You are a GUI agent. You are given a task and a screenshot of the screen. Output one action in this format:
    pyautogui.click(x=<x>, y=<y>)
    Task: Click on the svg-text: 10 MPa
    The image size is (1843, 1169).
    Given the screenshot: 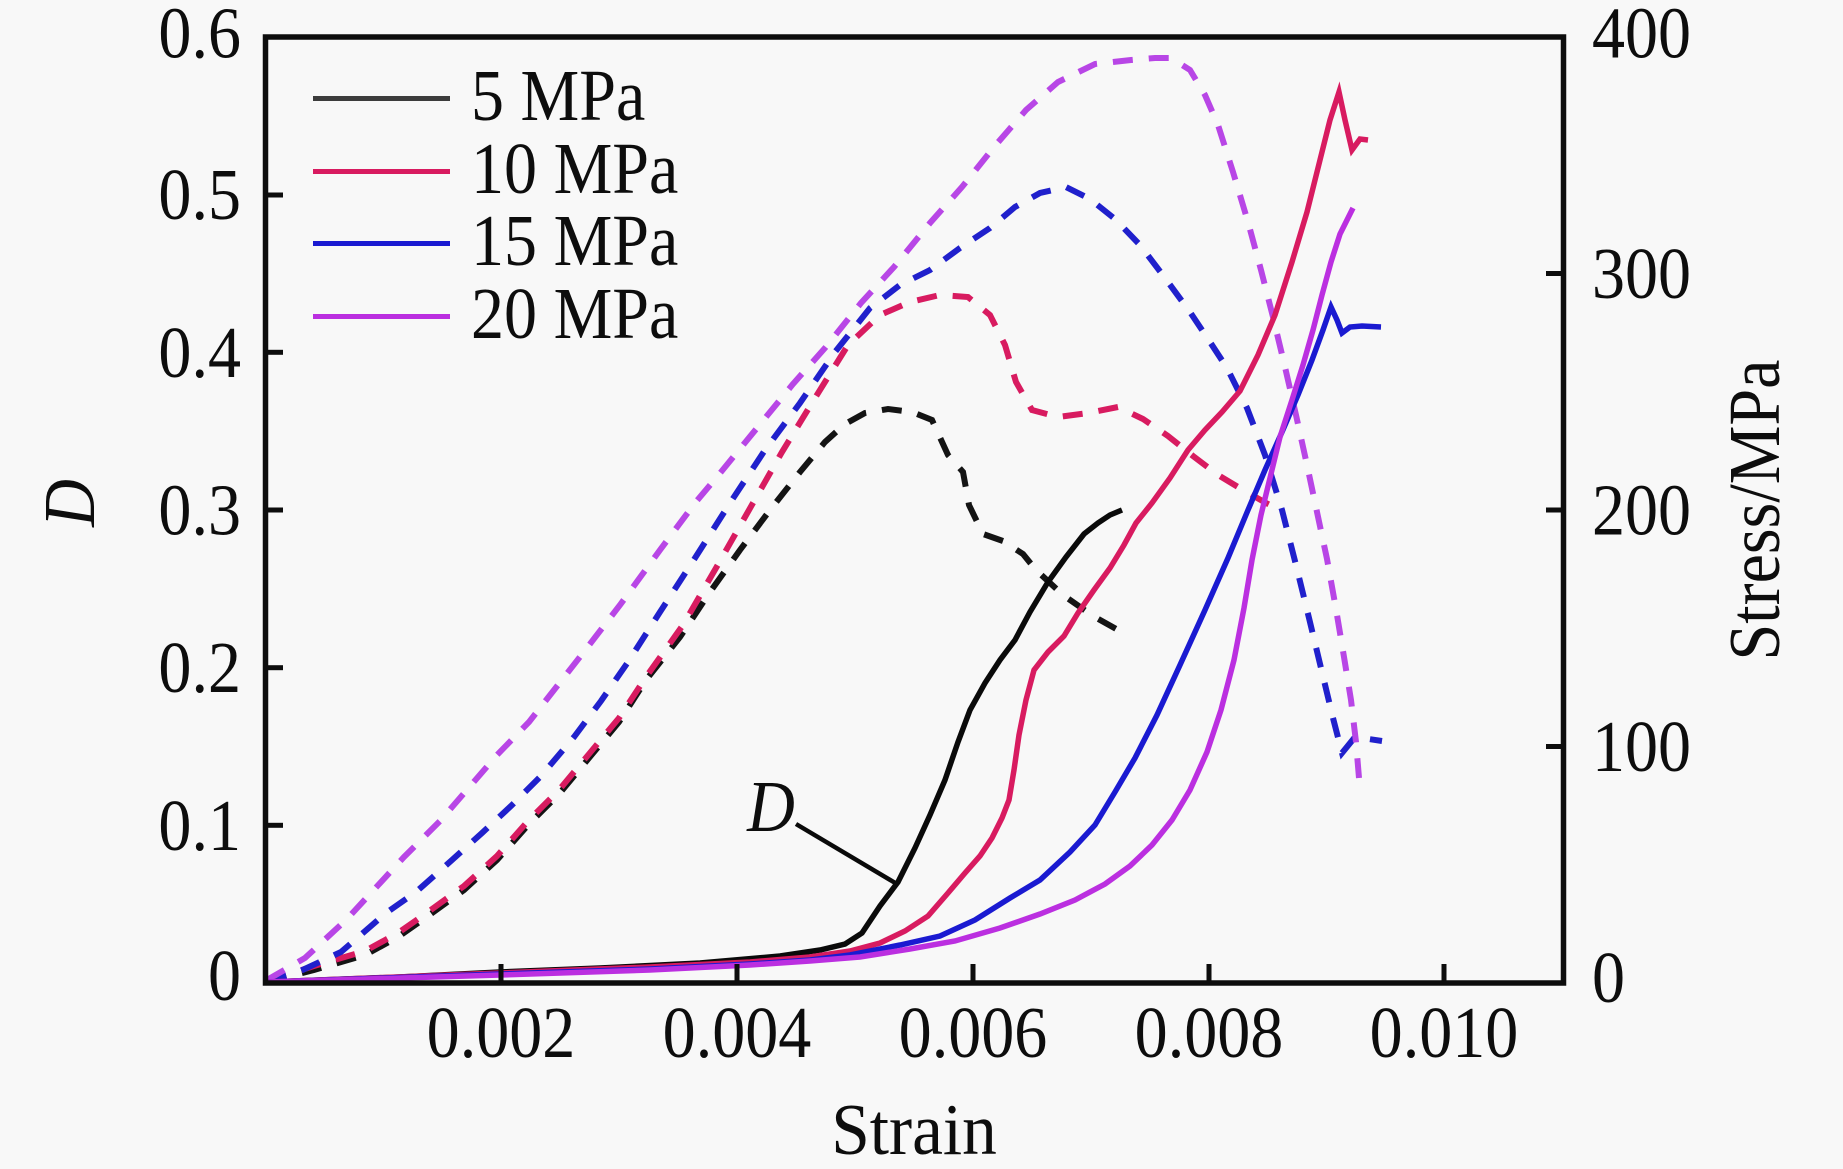 What is the action you would take?
    pyautogui.click(x=574, y=169)
    